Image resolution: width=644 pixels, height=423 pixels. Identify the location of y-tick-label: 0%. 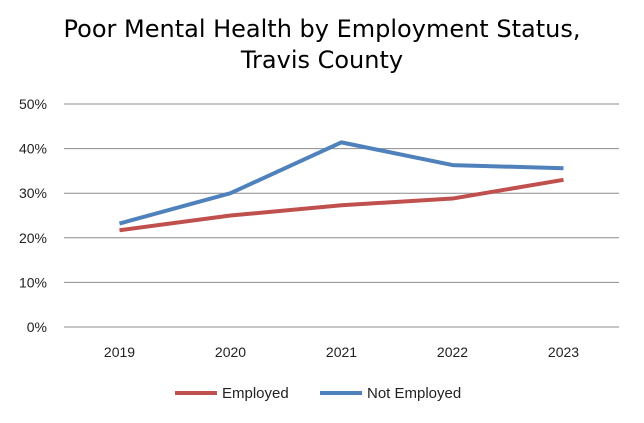
(37, 327).